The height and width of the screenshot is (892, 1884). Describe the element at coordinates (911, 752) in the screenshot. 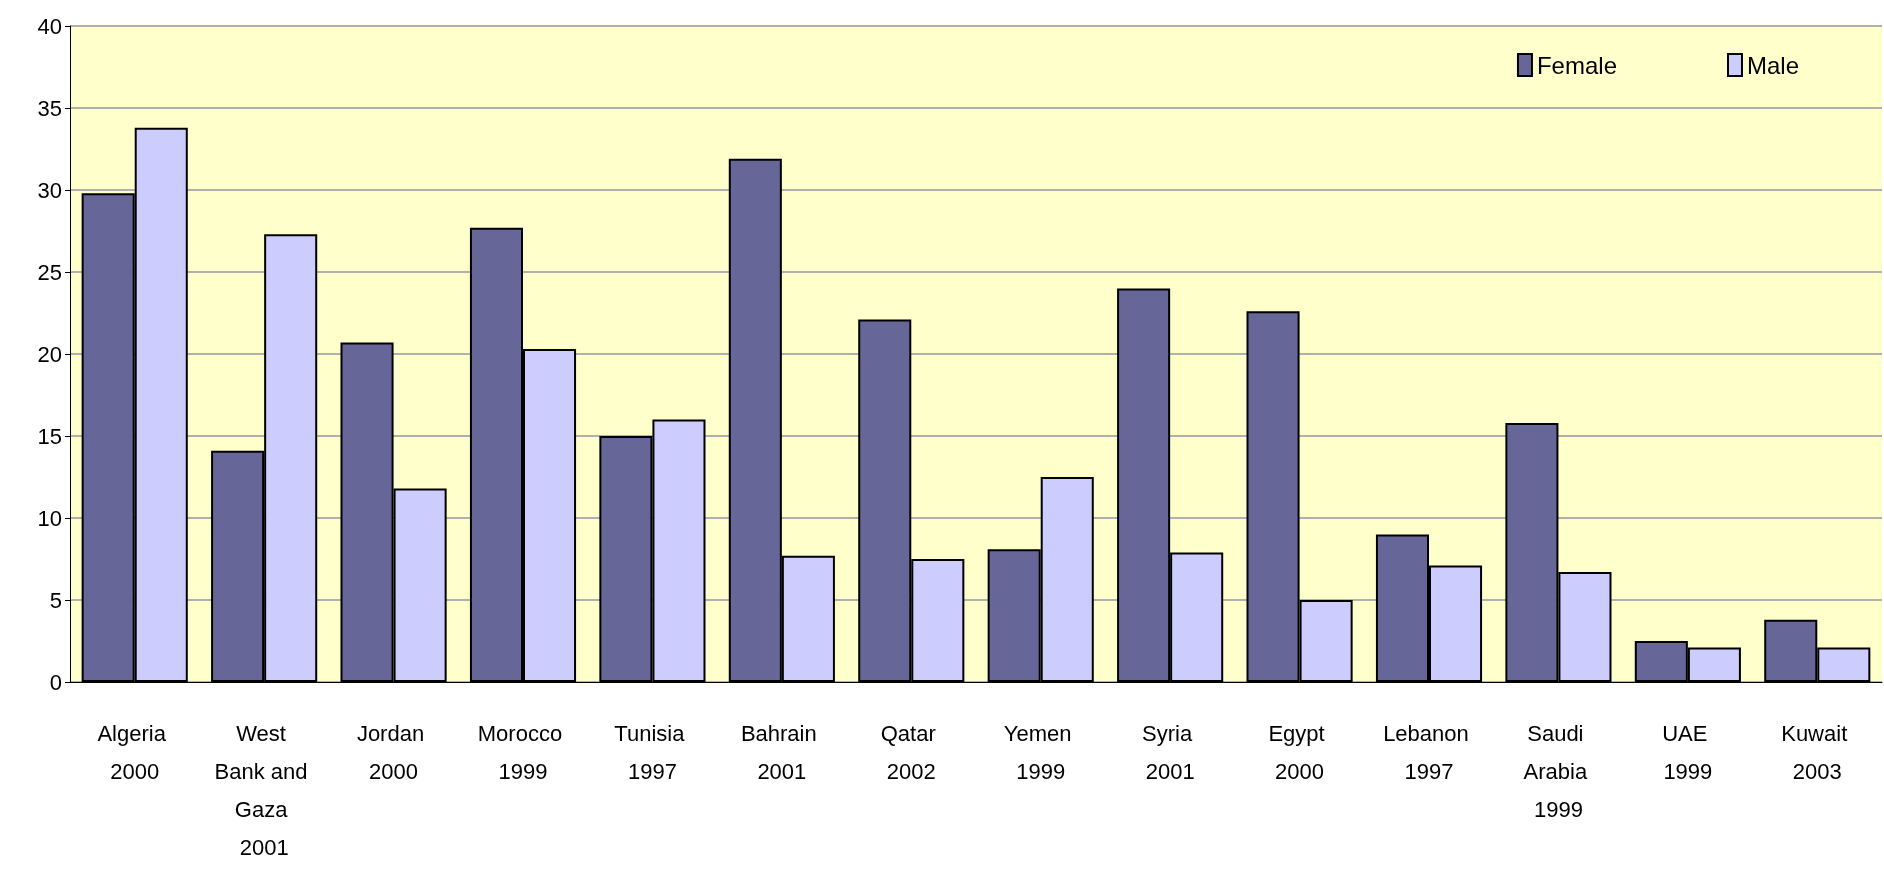

I see `x-tick-label: Qatar 2002` at that location.